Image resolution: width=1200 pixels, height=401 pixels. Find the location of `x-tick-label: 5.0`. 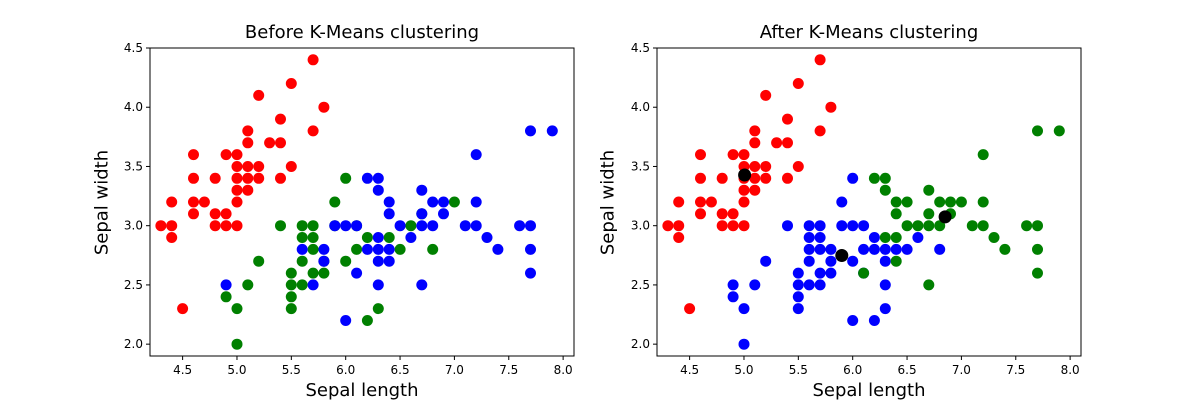

x-tick-label: 5.0 is located at coordinates (236, 370).